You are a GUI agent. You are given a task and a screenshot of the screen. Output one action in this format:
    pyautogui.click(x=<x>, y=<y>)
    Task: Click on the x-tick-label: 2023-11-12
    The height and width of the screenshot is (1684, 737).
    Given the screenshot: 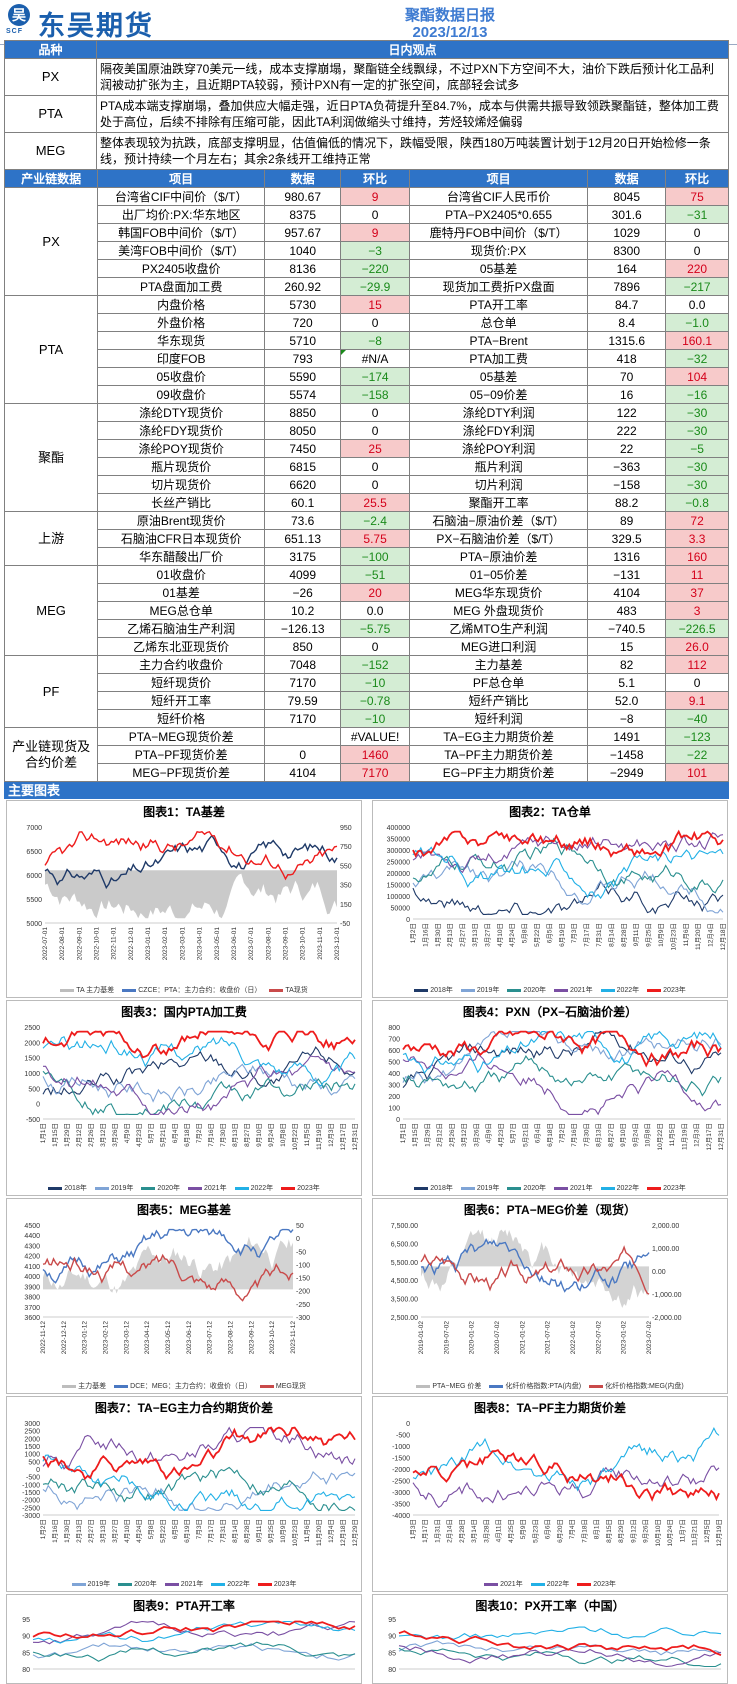 What is the action you would take?
    pyautogui.click(x=293, y=1337)
    